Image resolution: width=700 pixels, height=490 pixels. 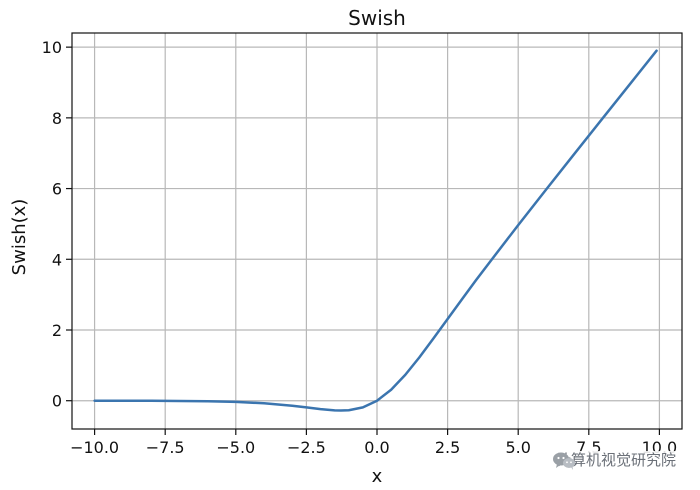 What do you see at coordinates (377, 476) in the screenshot?
I see `x-axis-label: x` at bounding box center [377, 476].